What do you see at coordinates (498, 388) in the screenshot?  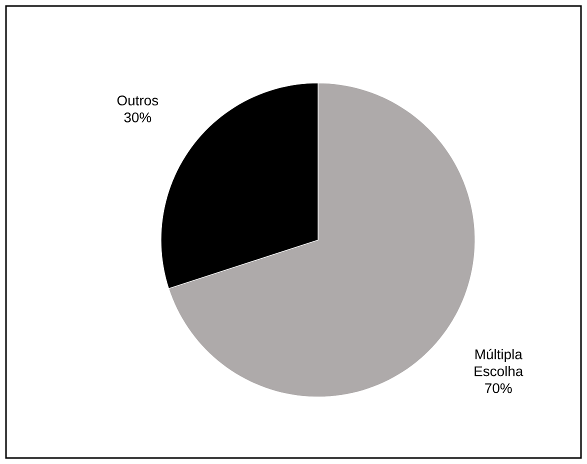 I see `data-label: 70%` at bounding box center [498, 388].